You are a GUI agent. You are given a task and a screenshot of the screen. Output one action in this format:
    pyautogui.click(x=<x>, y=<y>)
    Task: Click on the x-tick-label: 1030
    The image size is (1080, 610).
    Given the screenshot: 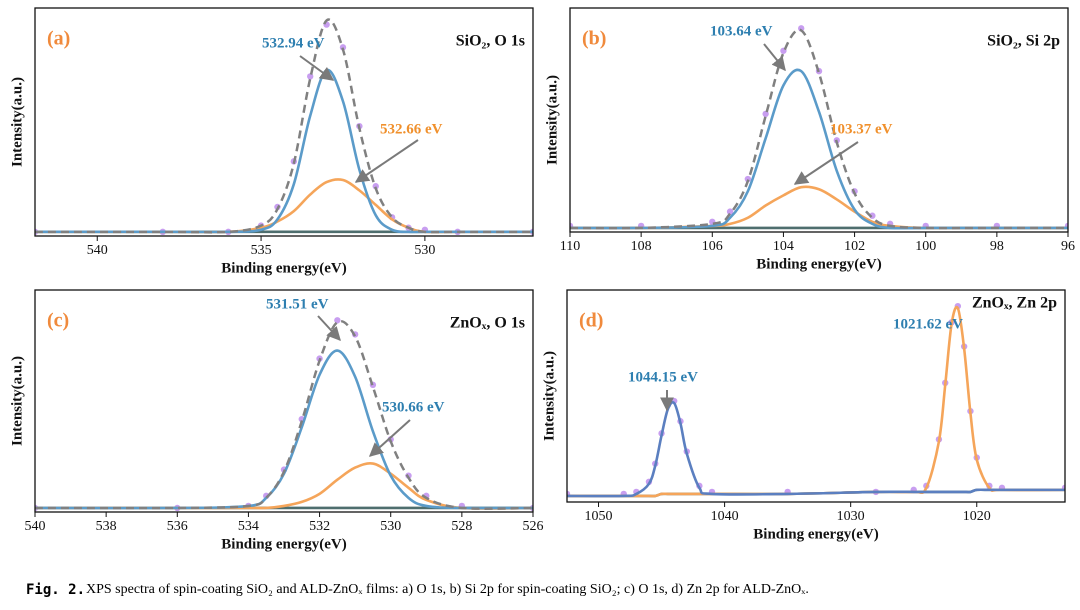 What is the action you would take?
    pyautogui.click(x=851, y=516)
    